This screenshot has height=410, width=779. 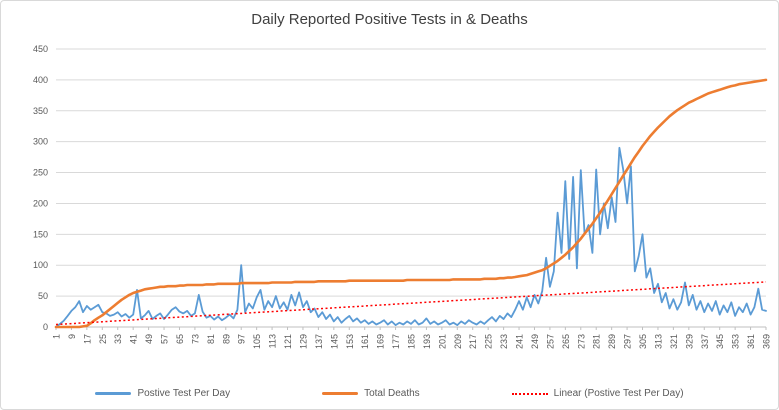 What do you see at coordinates (628, 341) in the screenshot?
I see `x-axis-label: 297` at bounding box center [628, 341].